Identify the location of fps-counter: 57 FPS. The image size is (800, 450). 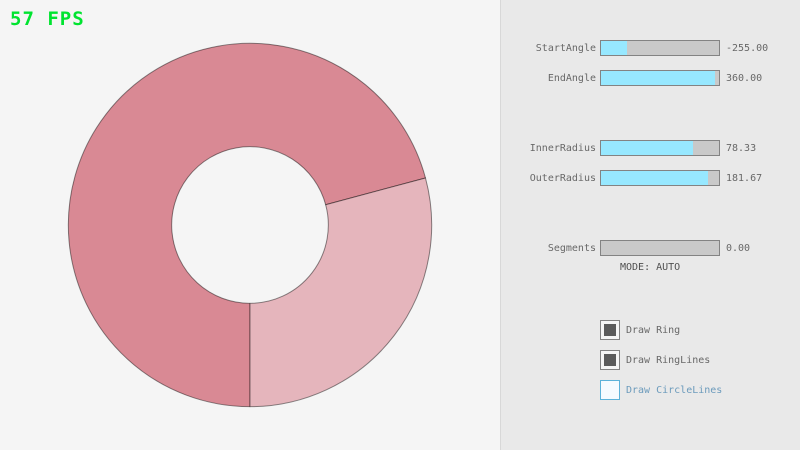
(47, 19).